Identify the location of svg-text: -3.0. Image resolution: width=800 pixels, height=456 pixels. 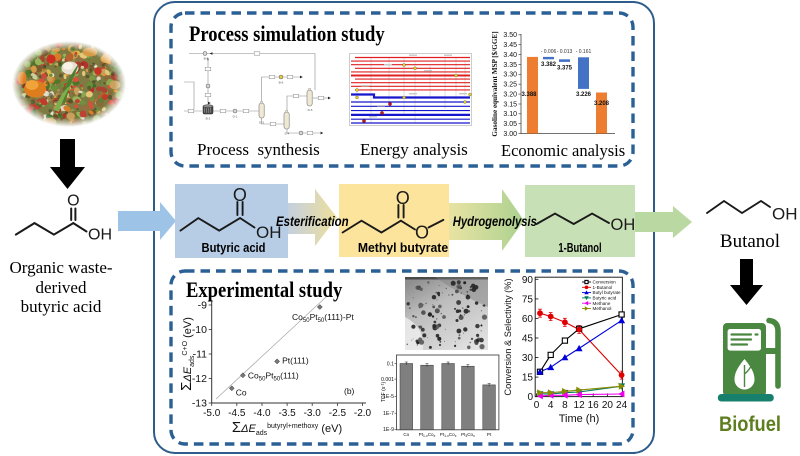
(313, 413).